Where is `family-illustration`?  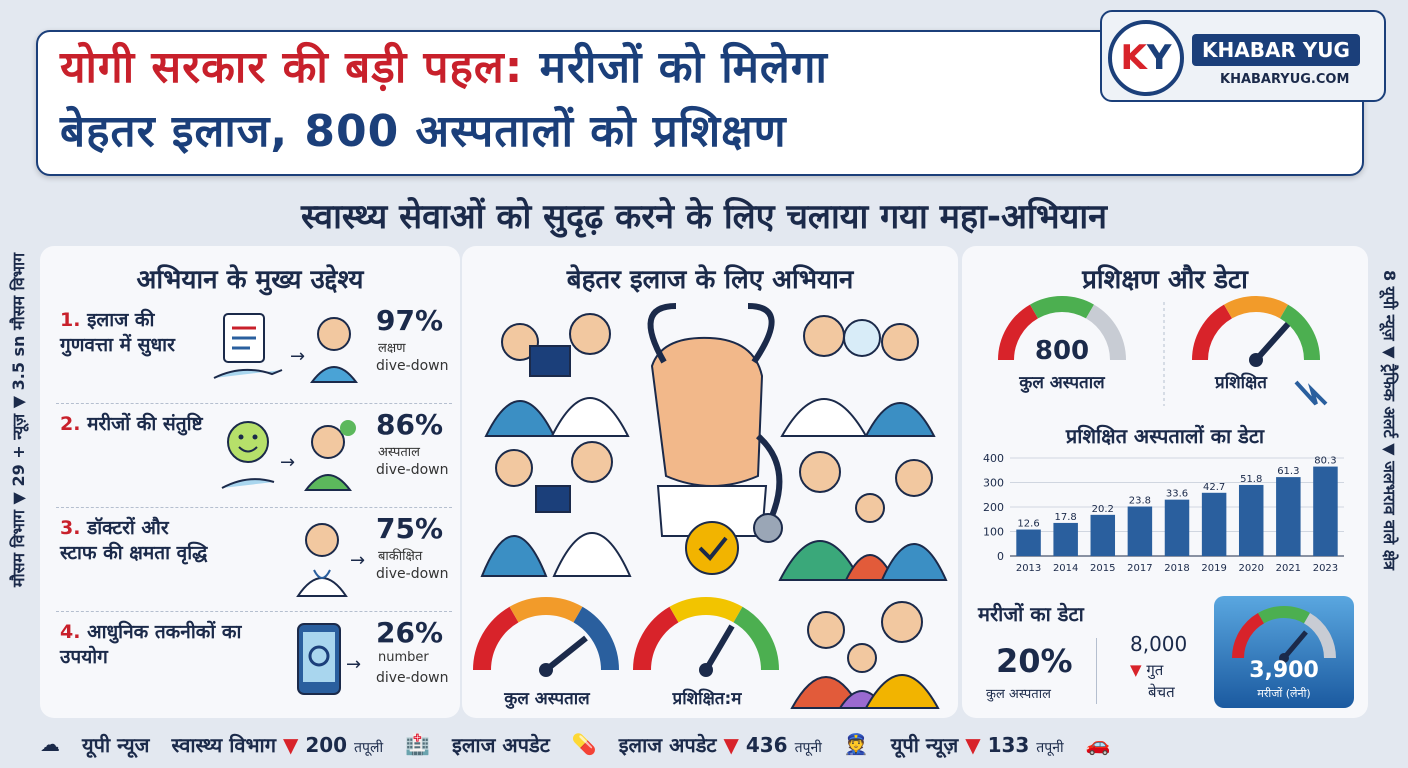
family-illustration is located at coordinates (865, 655).